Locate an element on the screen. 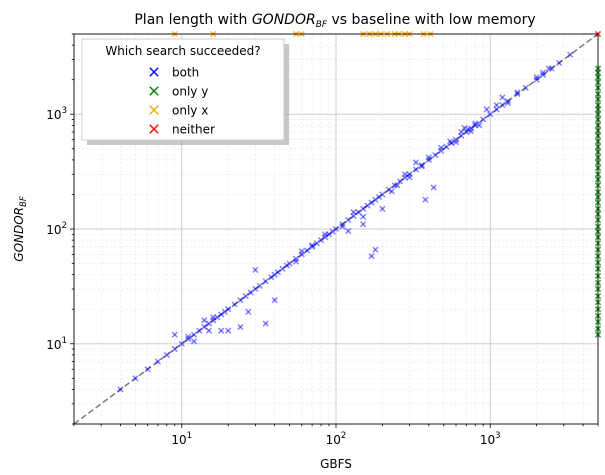 Image resolution: width=605 pixels, height=475 pixels. x-tick-label: 103 is located at coordinates (490, 439).